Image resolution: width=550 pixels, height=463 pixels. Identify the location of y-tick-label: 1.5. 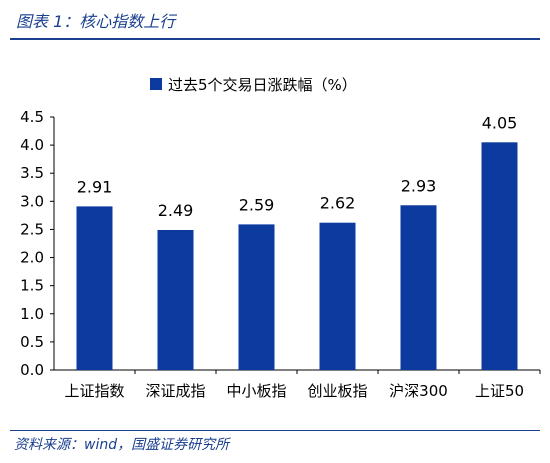
(32, 286).